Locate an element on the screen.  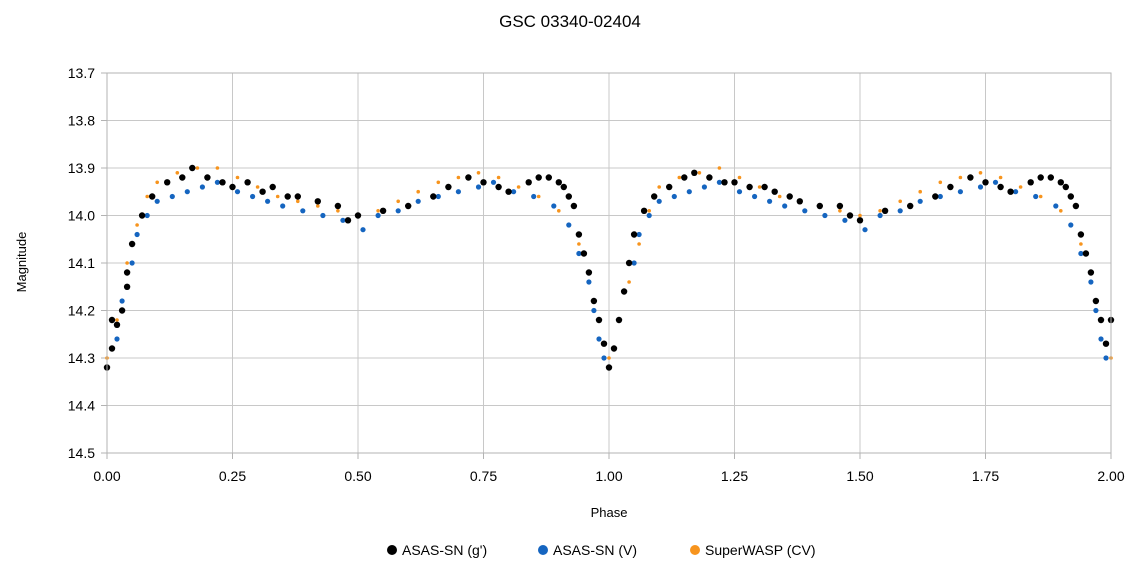
y-tick-label: 14.1 is located at coordinates (81, 263).